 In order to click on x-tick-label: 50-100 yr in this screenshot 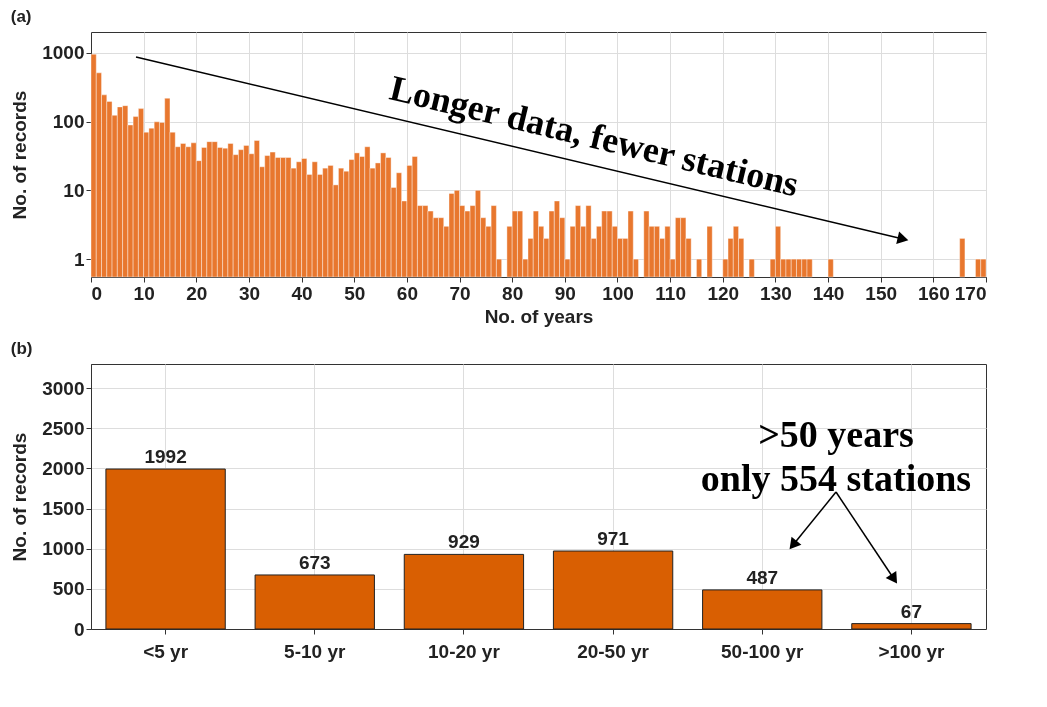, I will do `click(763, 651)`.